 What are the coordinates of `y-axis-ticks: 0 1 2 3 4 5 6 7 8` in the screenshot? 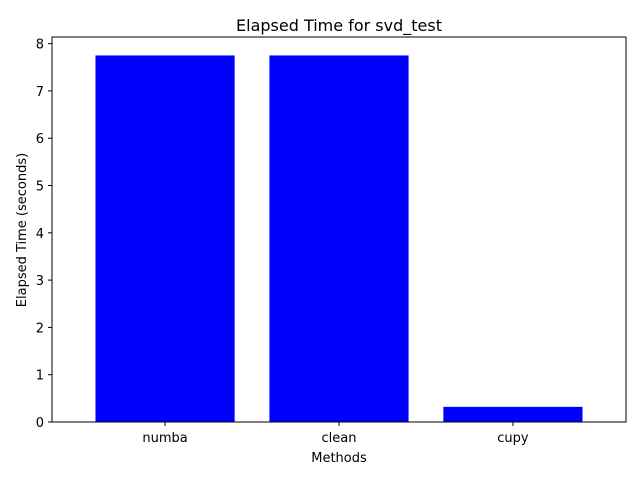 It's located at (44, 234).